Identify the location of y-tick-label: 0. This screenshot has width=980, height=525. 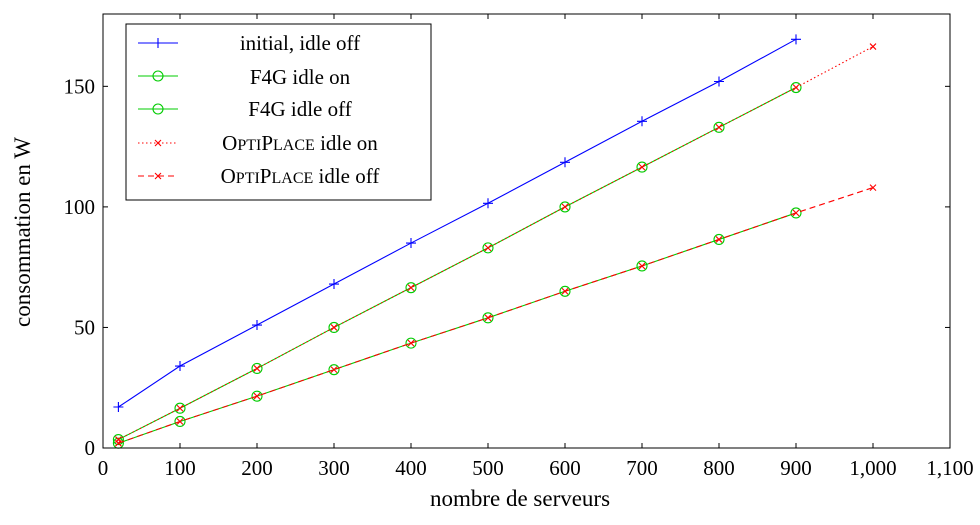
(90, 448).